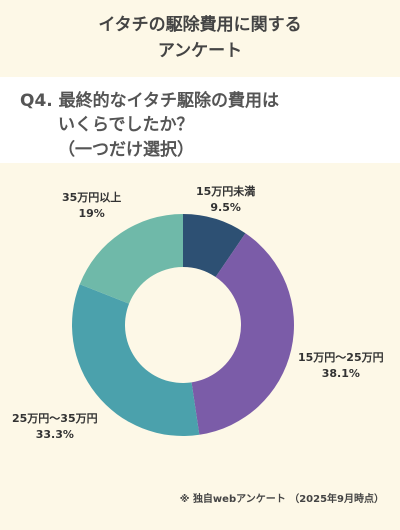 The width and height of the screenshot is (400, 530). Describe the element at coordinates (281, 499) in the screenshot. I see `footnote: ※ 独自webアンケート （2025年9月時点）` at that location.